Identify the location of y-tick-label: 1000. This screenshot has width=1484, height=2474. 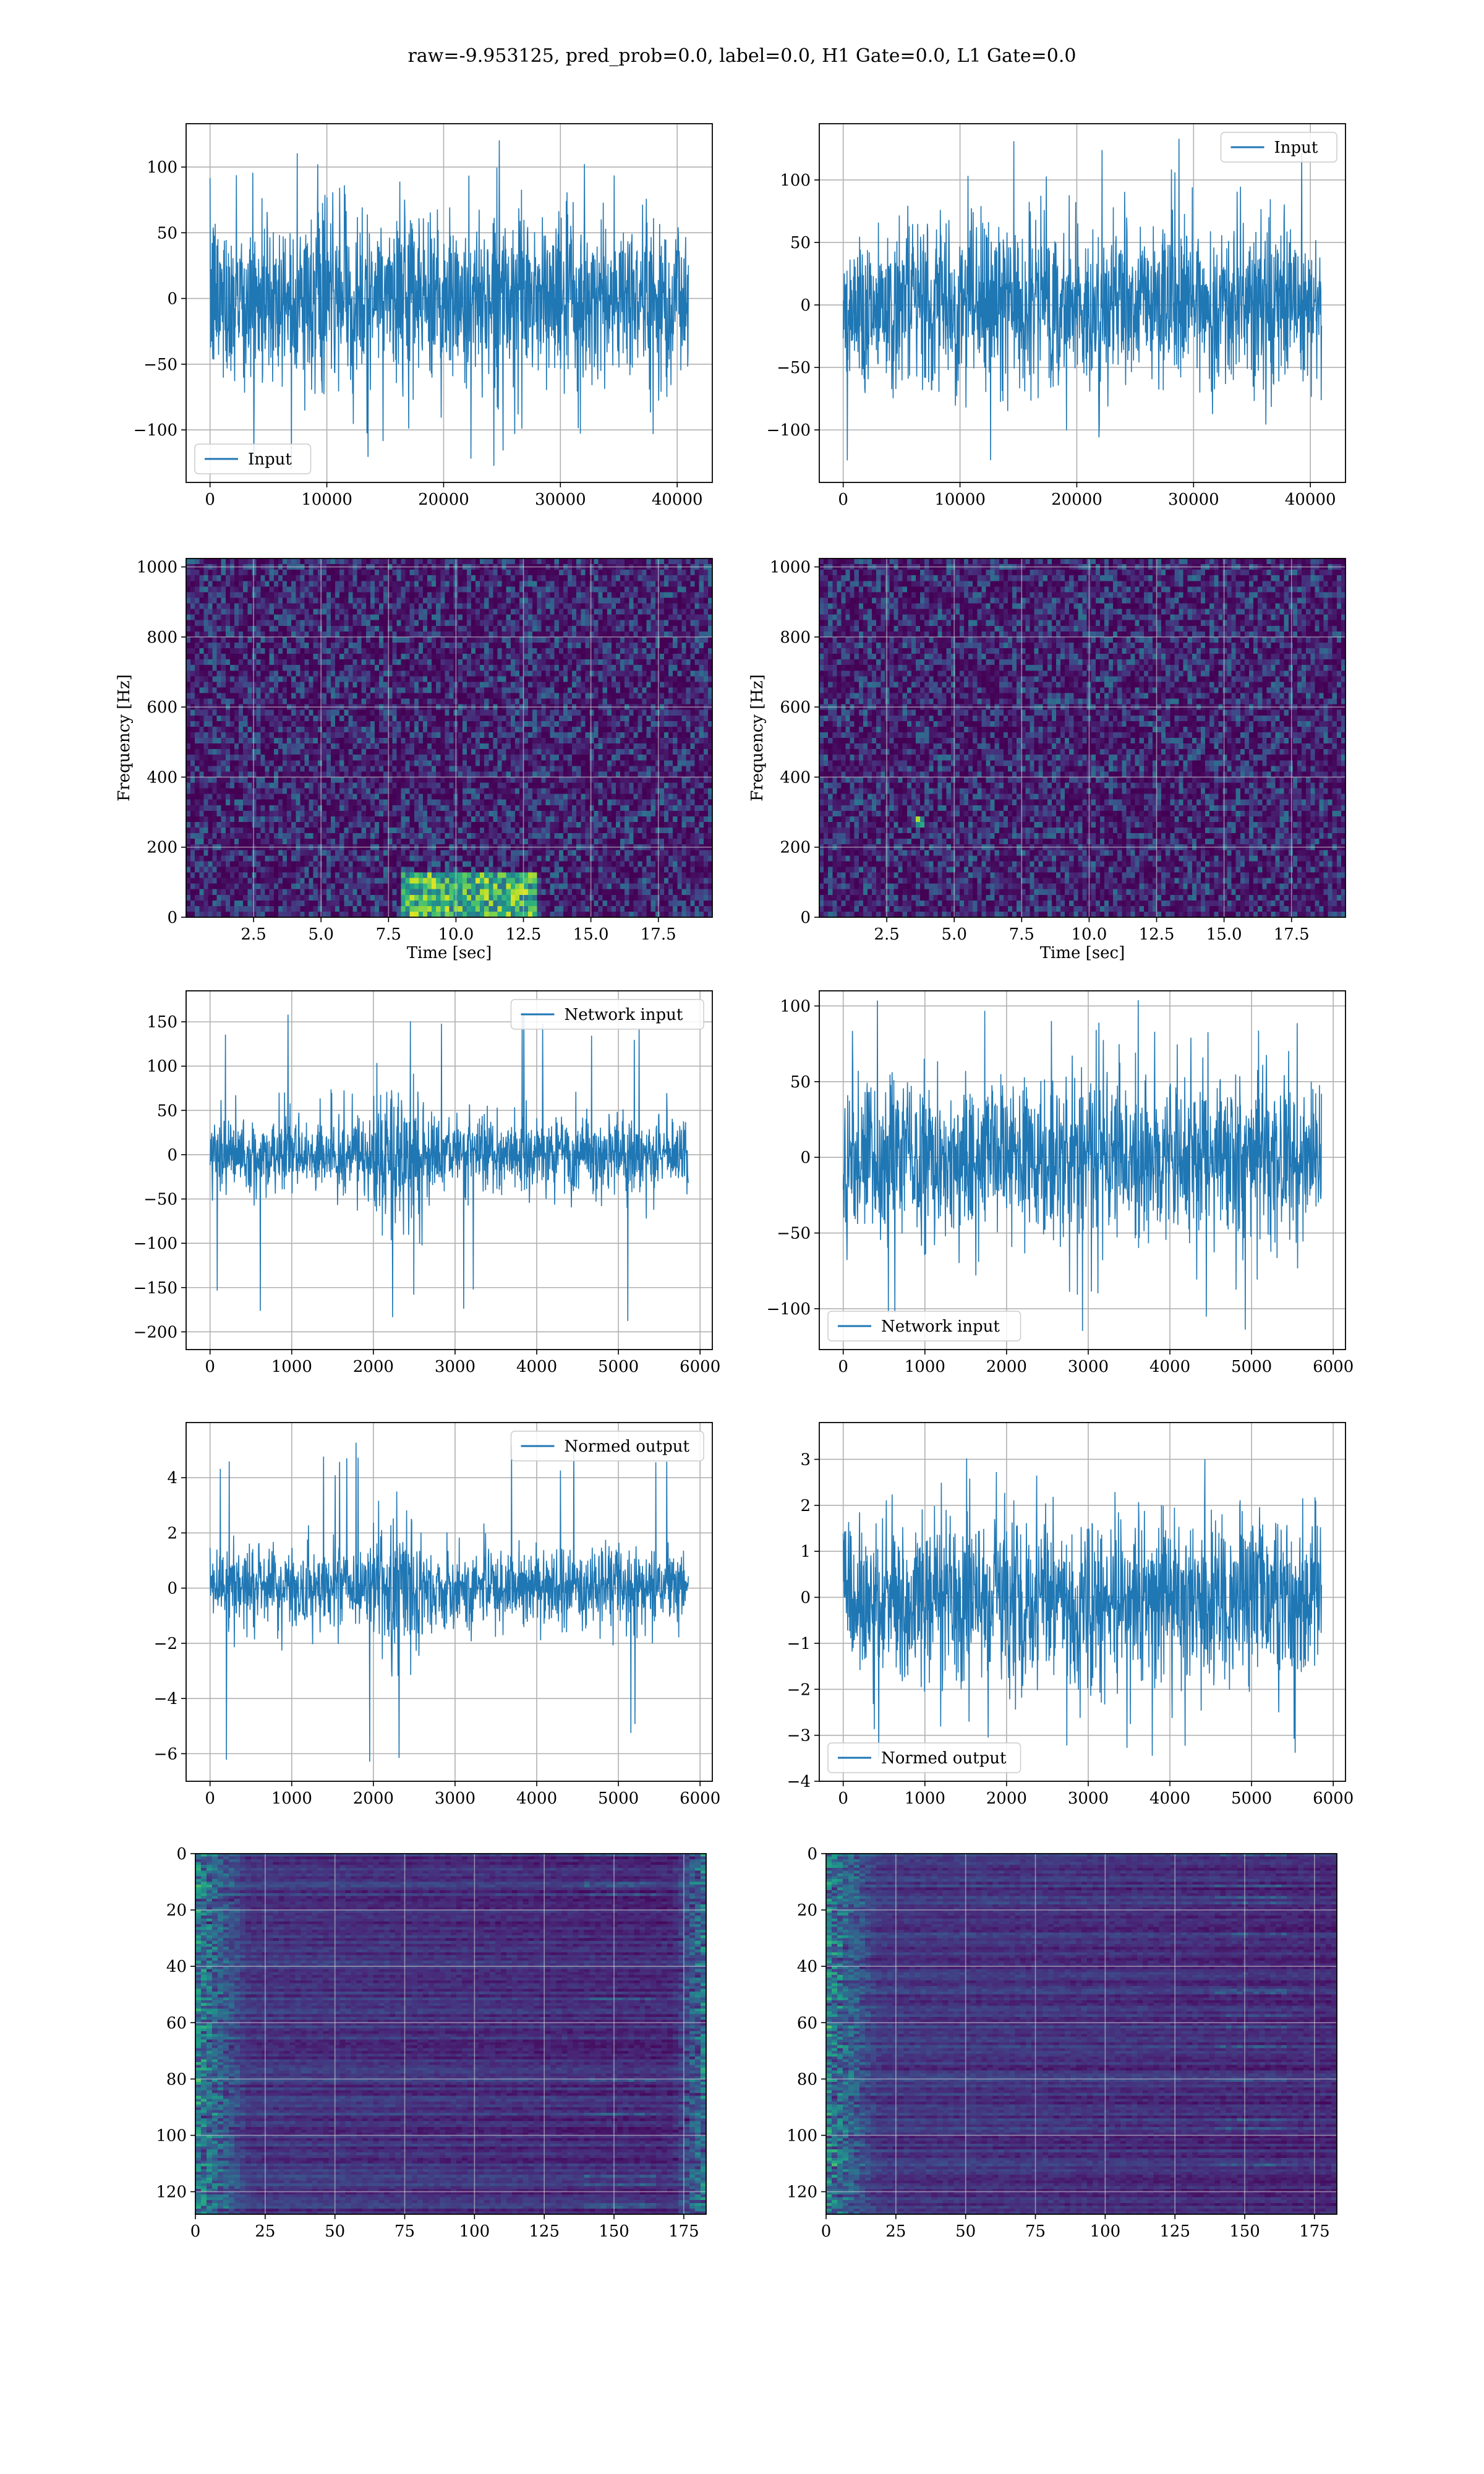
(157, 568).